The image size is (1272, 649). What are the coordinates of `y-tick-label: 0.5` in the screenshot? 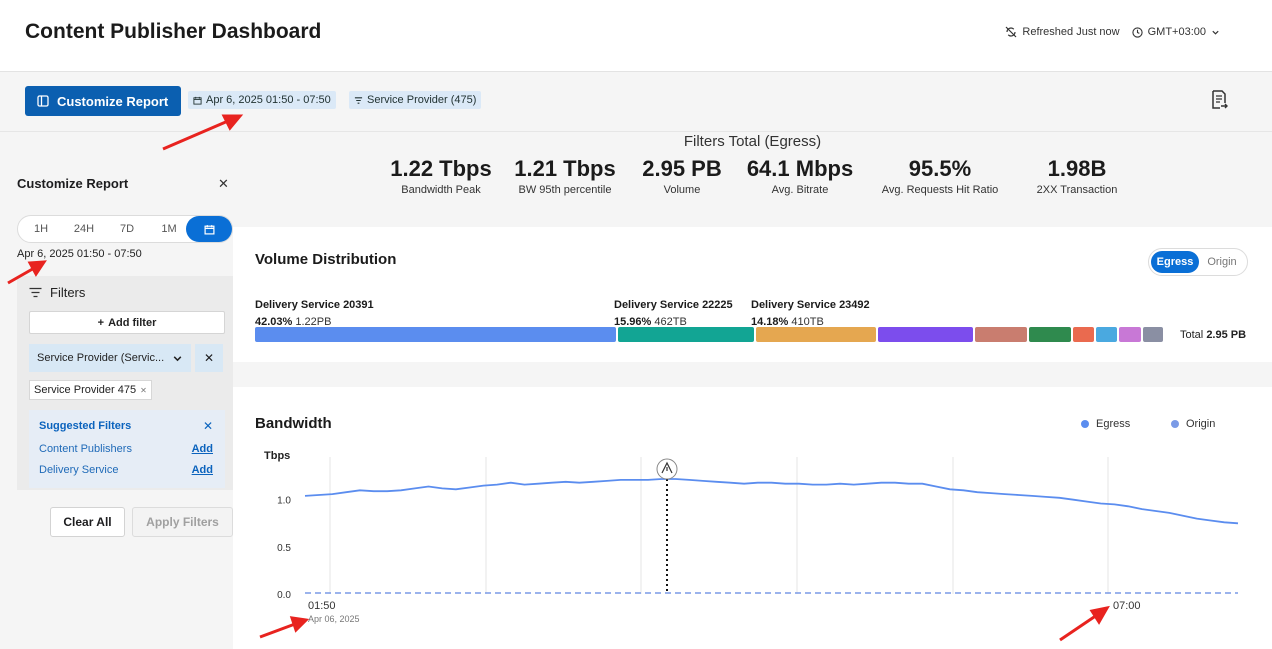 It's located at (284, 548).